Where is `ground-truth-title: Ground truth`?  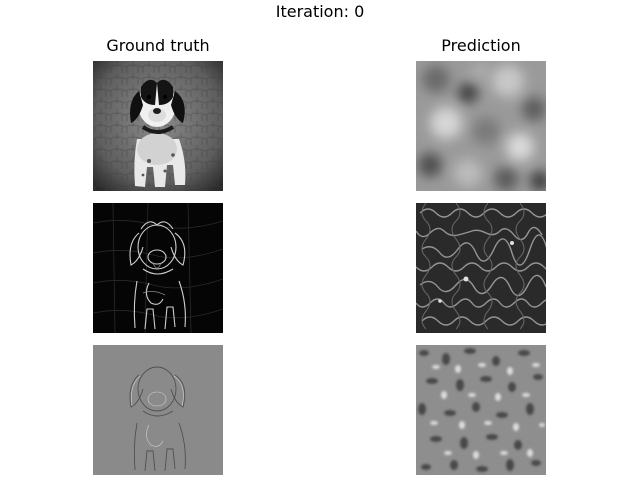 ground-truth-title: Ground truth is located at coordinates (158, 45).